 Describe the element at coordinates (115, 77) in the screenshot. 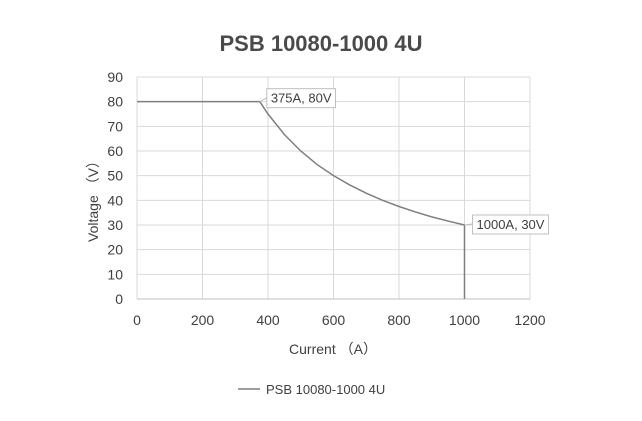

I see `y-tick-label: 90` at that location.